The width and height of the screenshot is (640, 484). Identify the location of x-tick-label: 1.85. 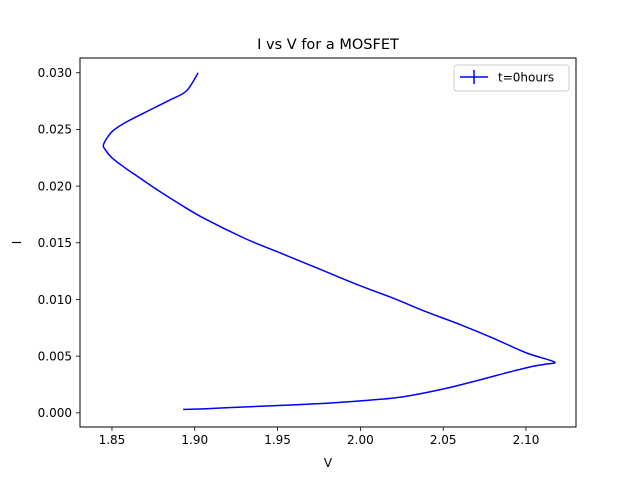
(112, 440).